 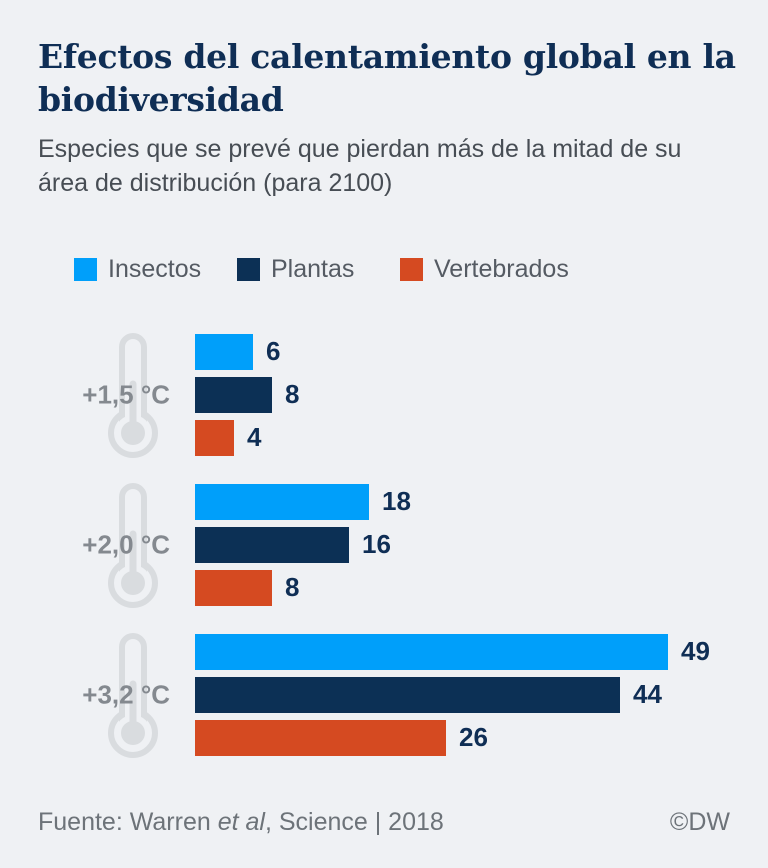 I want to click on bar-value: 26, so click(x=473, y=737).